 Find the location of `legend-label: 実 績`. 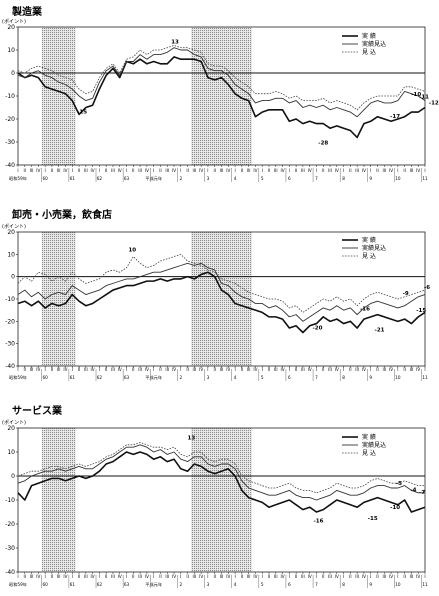

legend-label: 実 績 is located at coordinates (369, 36).